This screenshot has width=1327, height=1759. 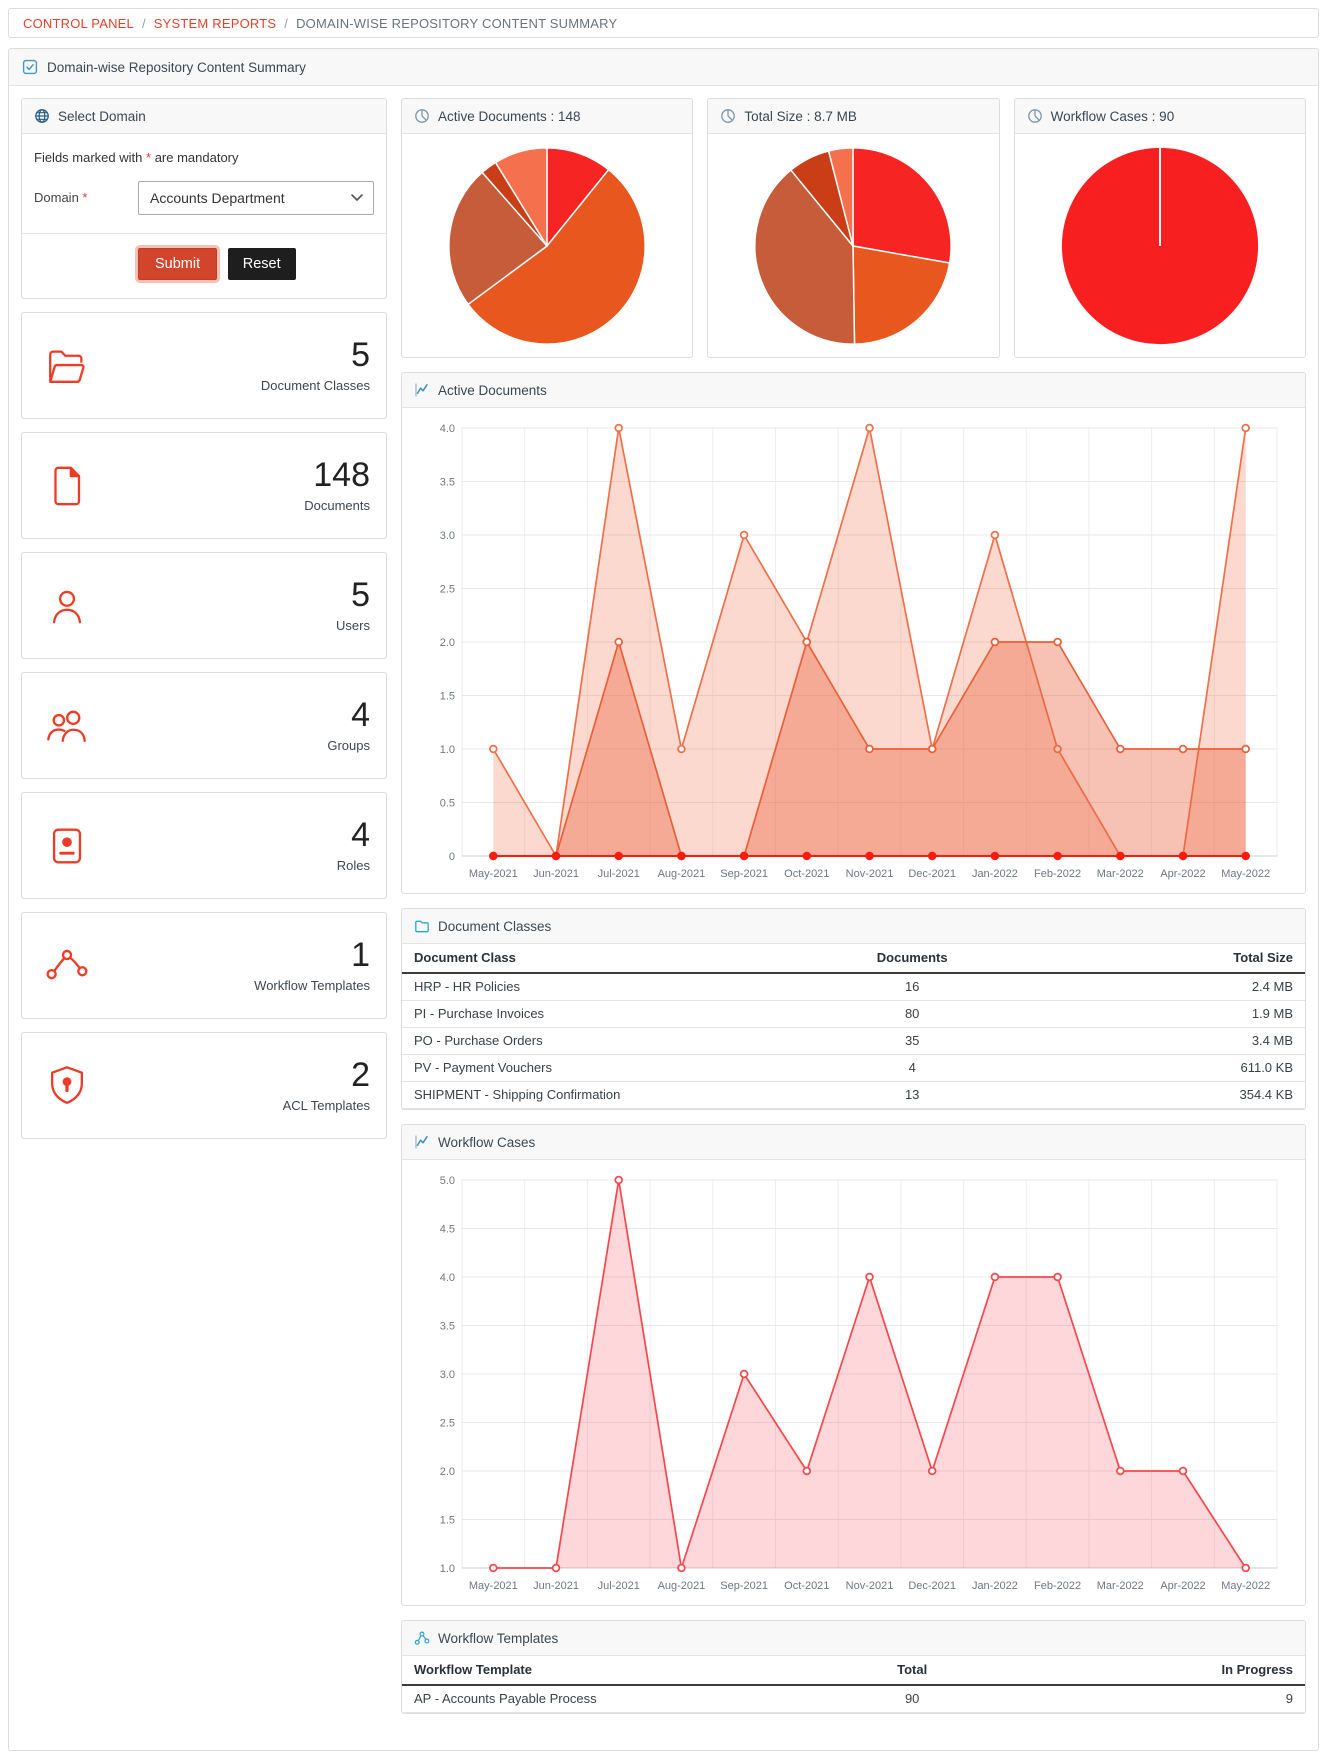 I want to click on table-header-row: Document Class Documents Total Size, so click(x=853, y=959).